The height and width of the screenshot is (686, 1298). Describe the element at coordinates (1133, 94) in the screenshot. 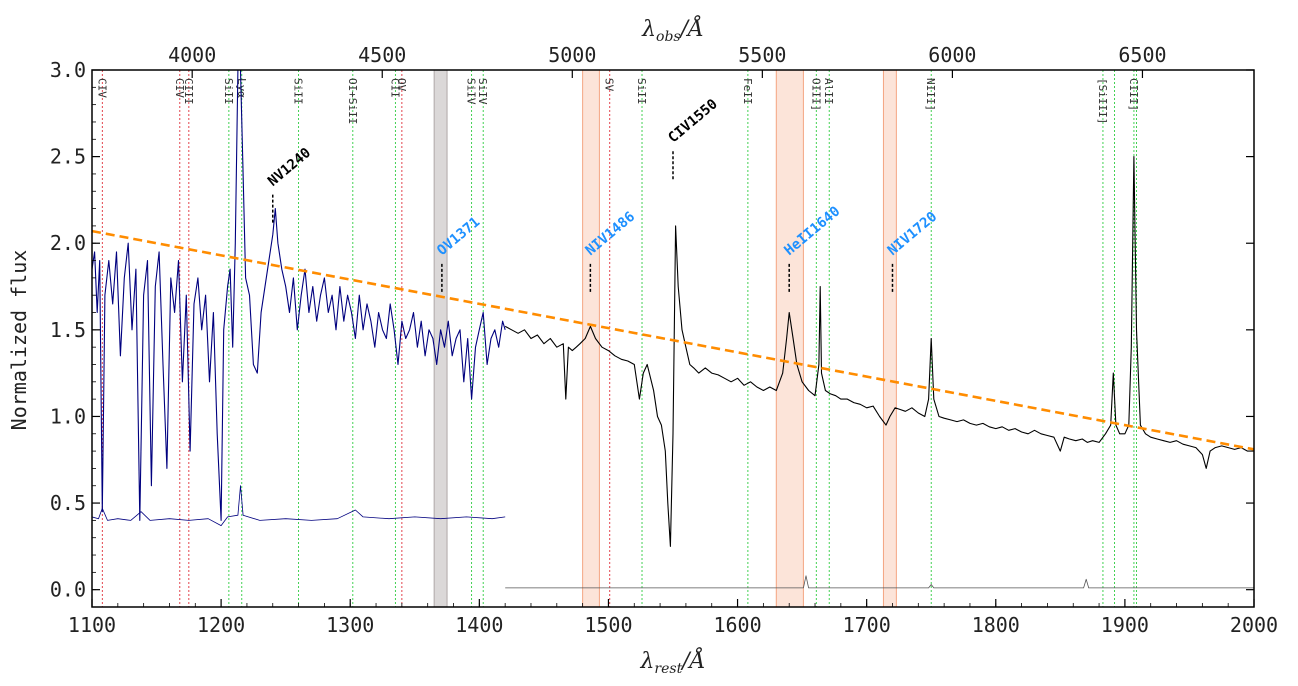

I see `line-marker-label: CIII]` at that location.